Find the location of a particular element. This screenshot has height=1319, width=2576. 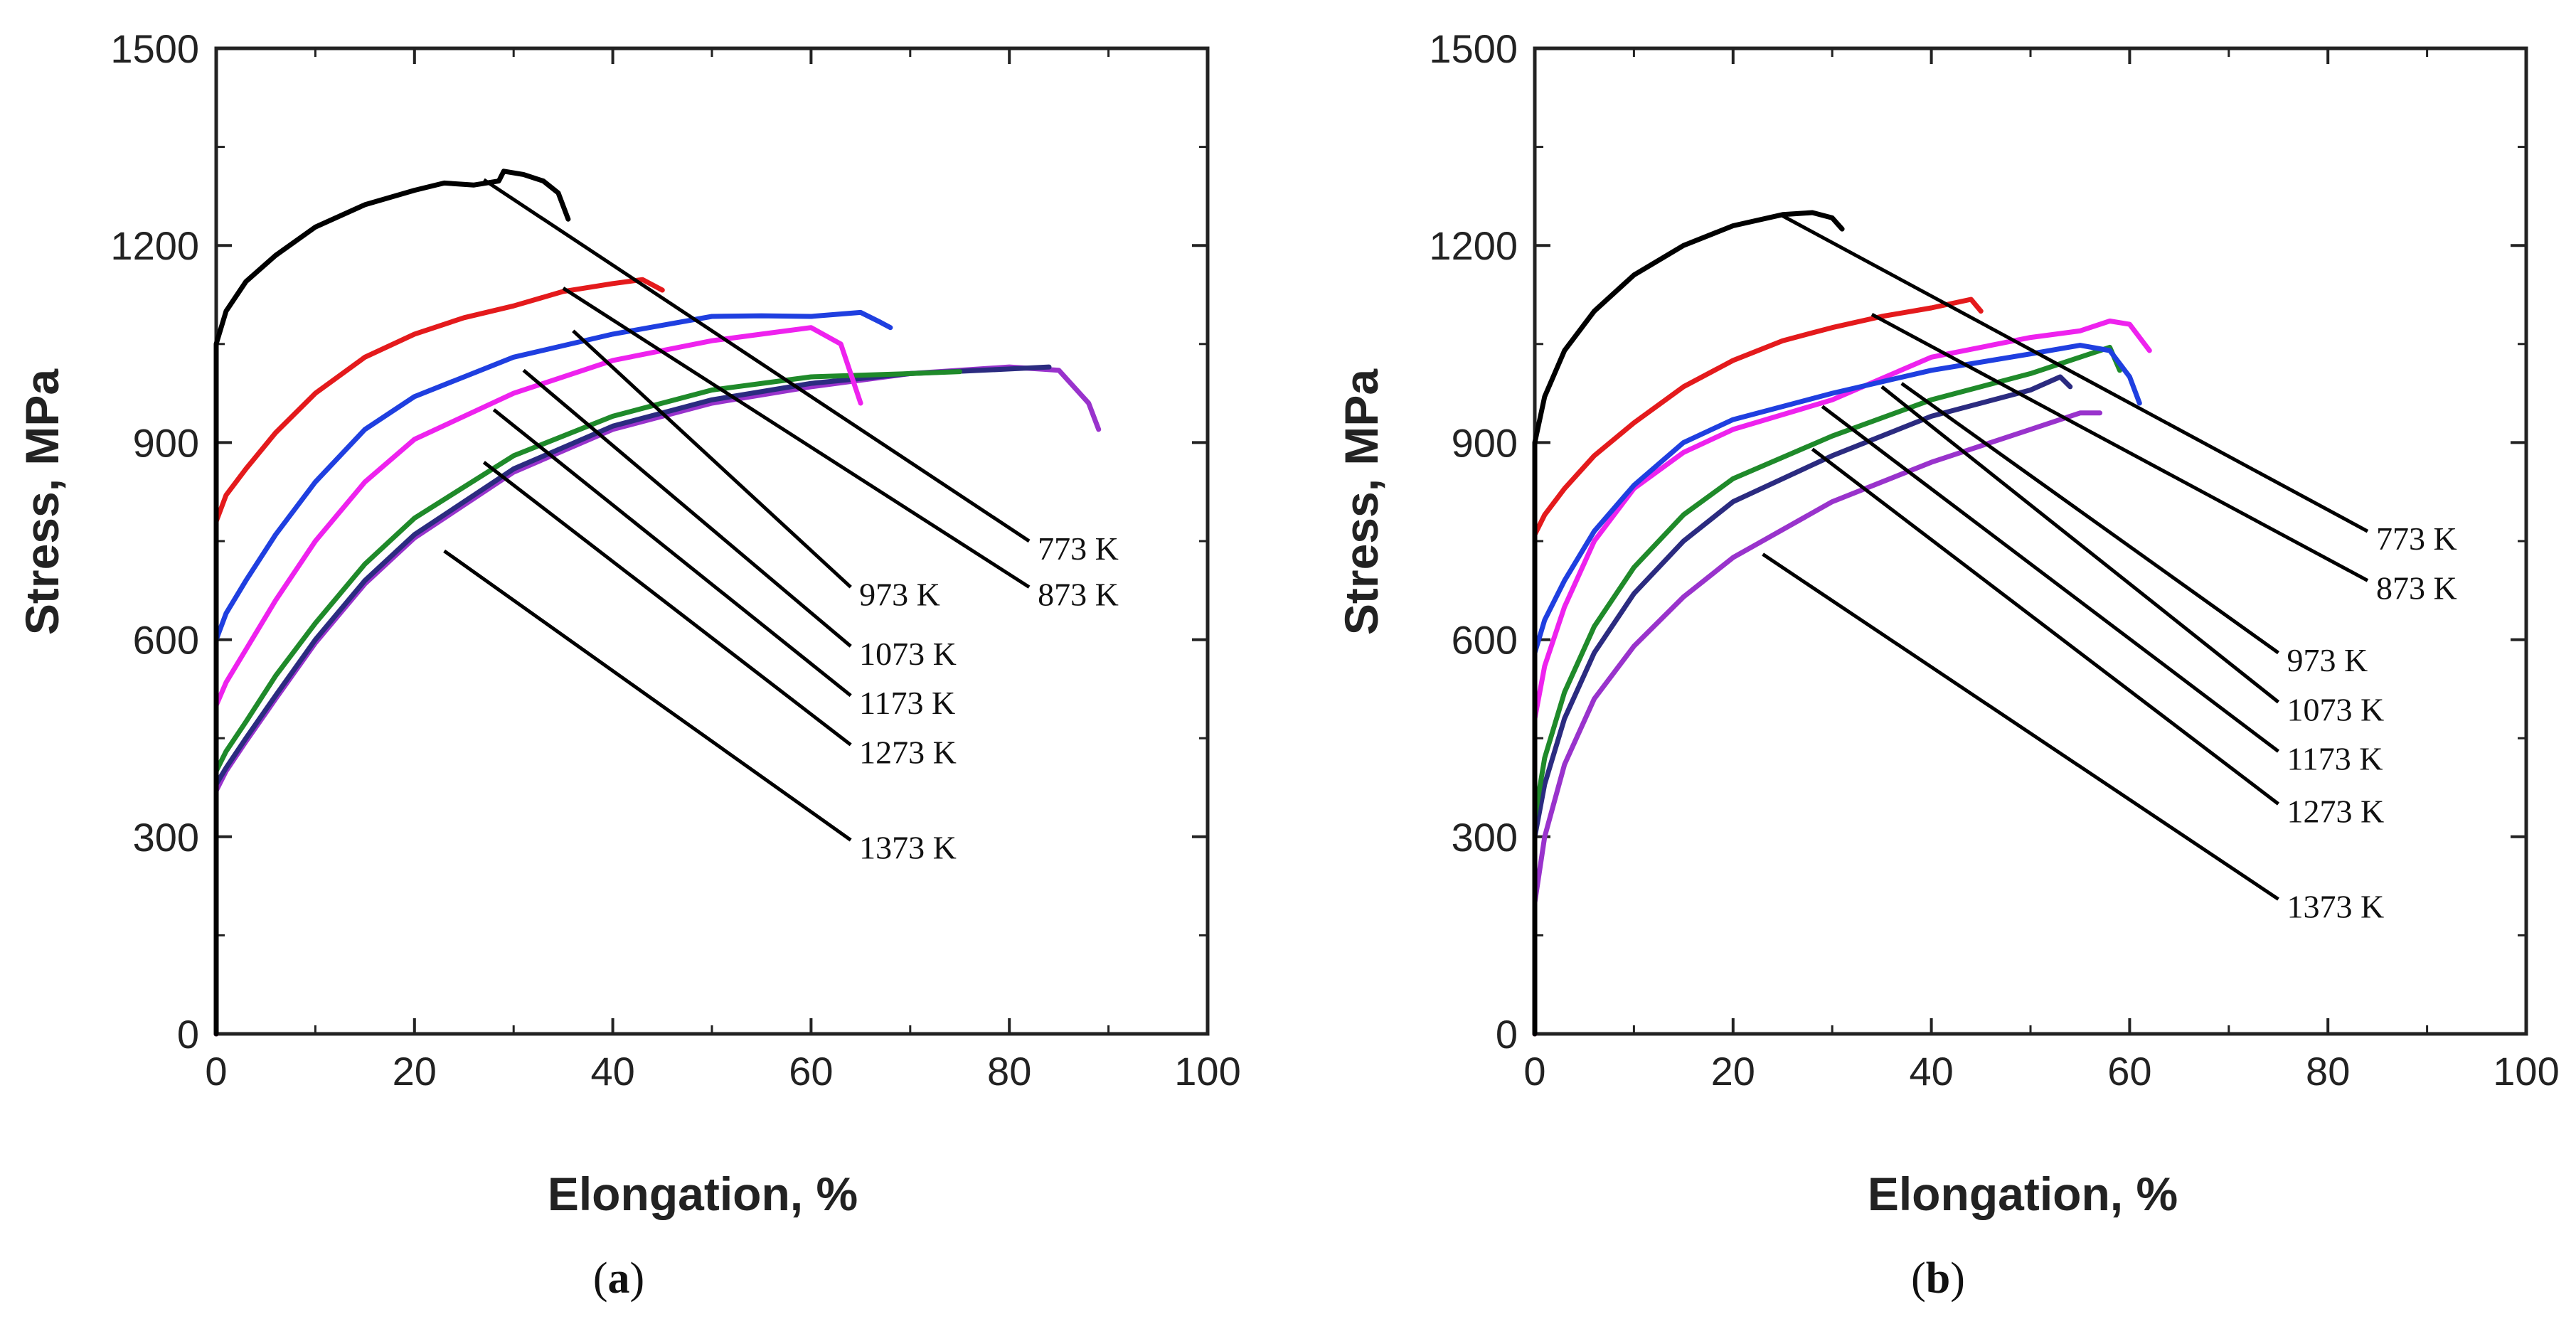

series-line-1273-k is located at coordinates (1802, 705).